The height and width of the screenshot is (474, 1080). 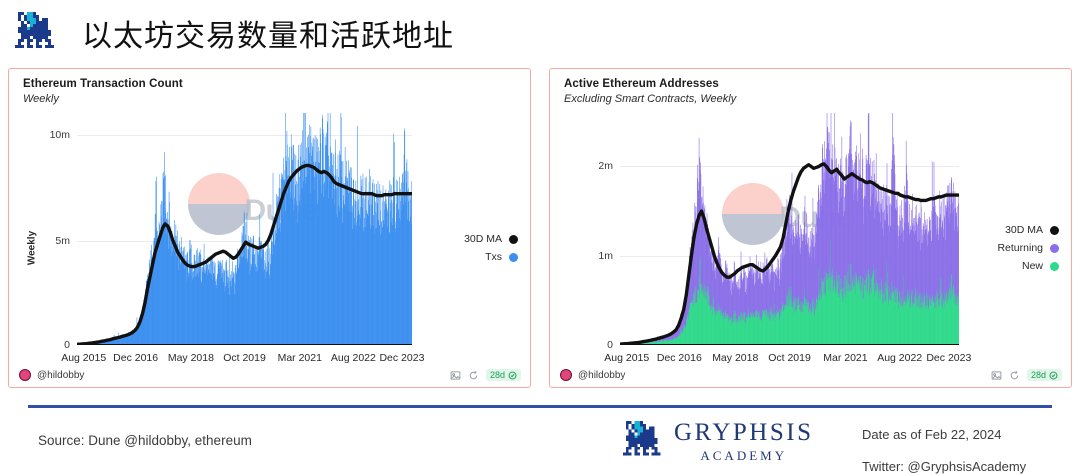 I want to click on twitter-text: Twitter: @GryphsisAcademy, so click(x=944, y=466).